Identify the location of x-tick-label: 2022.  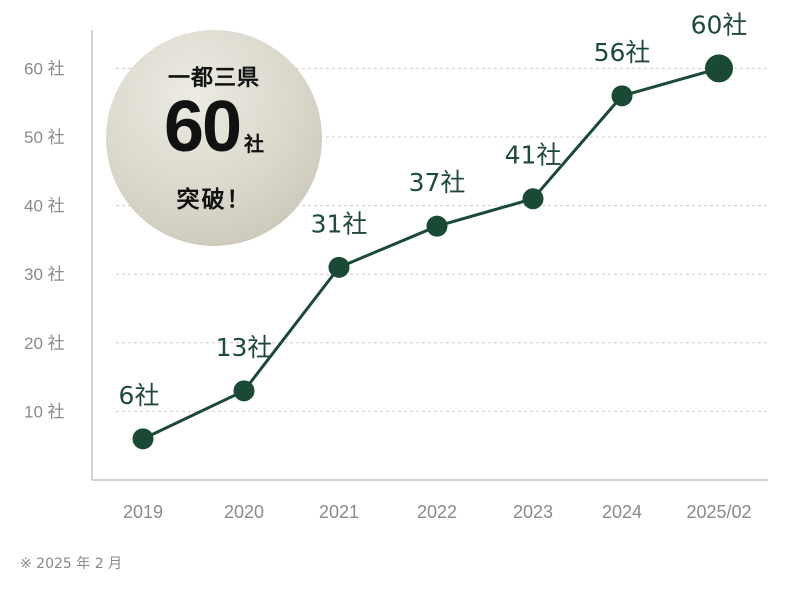
(437, 512).